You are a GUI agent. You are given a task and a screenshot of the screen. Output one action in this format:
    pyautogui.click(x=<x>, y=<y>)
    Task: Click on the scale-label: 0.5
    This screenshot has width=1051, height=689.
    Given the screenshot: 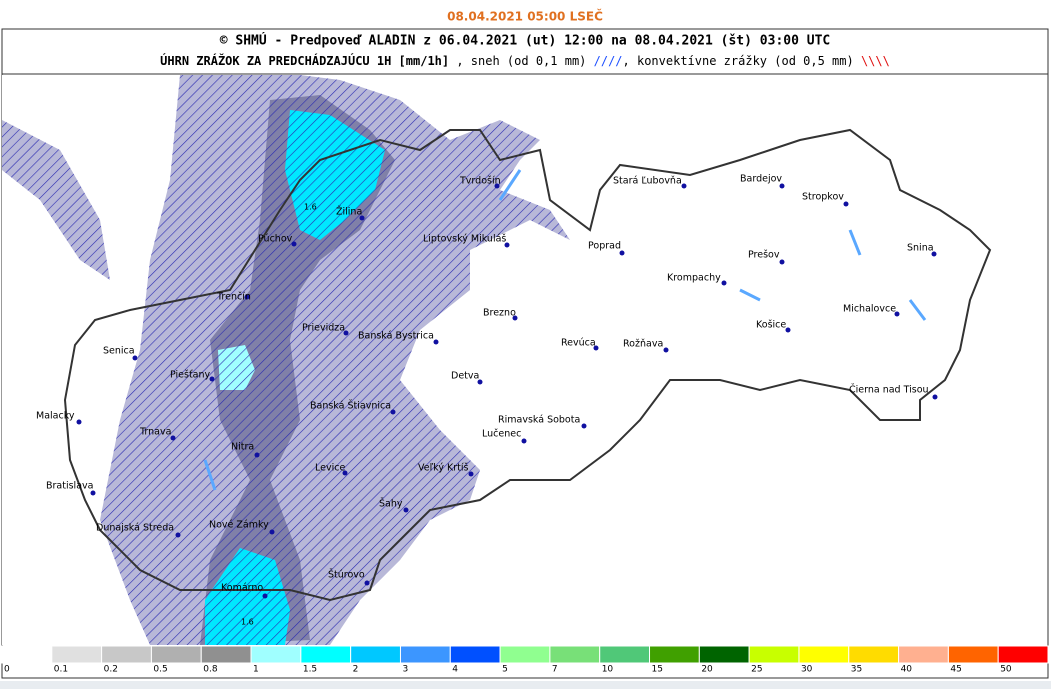 What is the action you would take?
    pyautogui.click(x=160, y=670)
    